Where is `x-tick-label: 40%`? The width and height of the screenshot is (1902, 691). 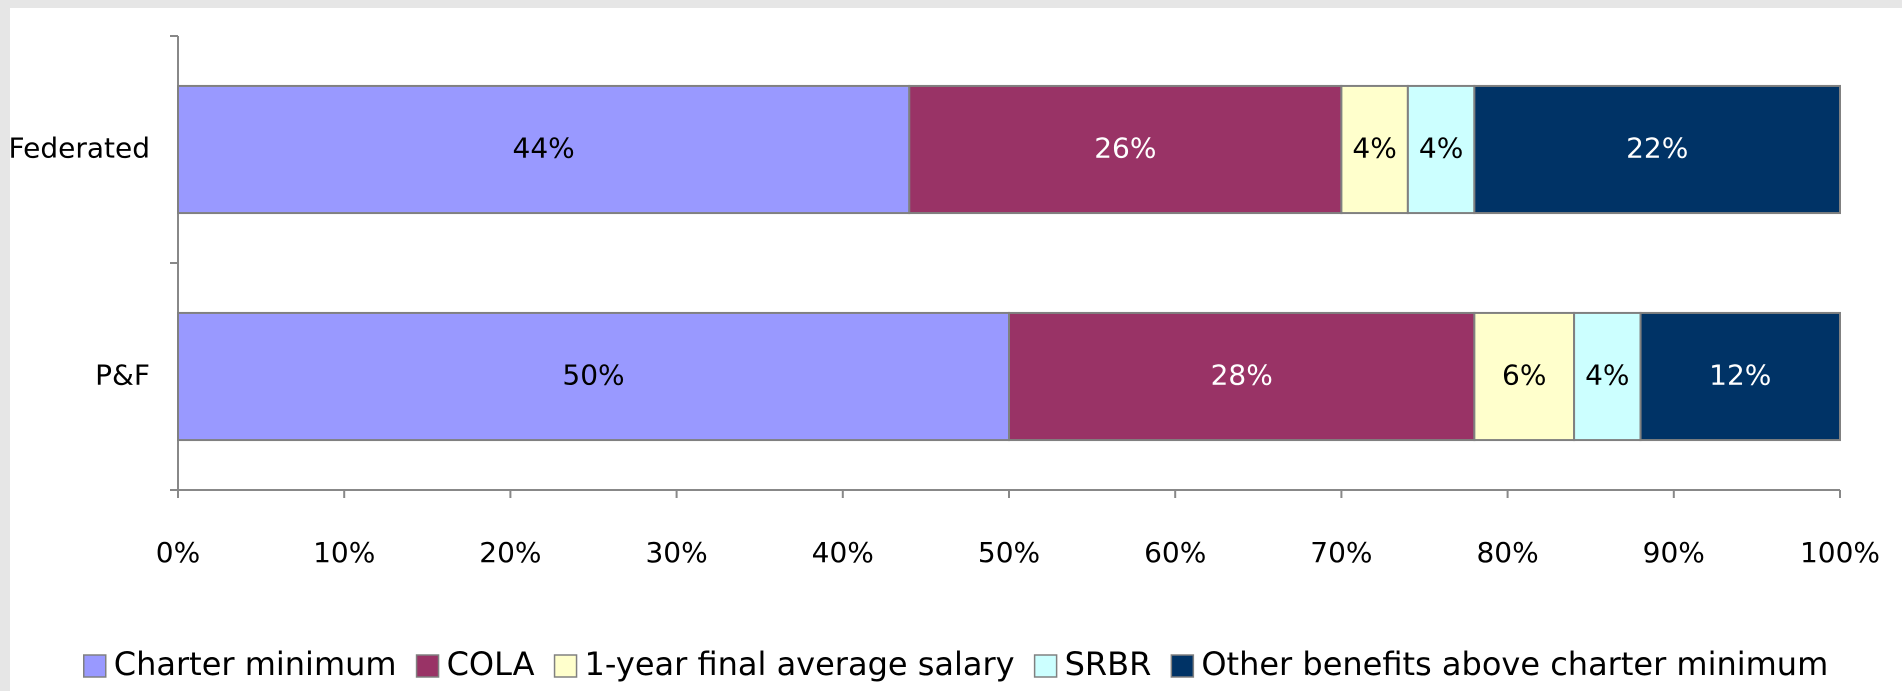 x-tick-label: 40% is located at coordinates (843, 552).